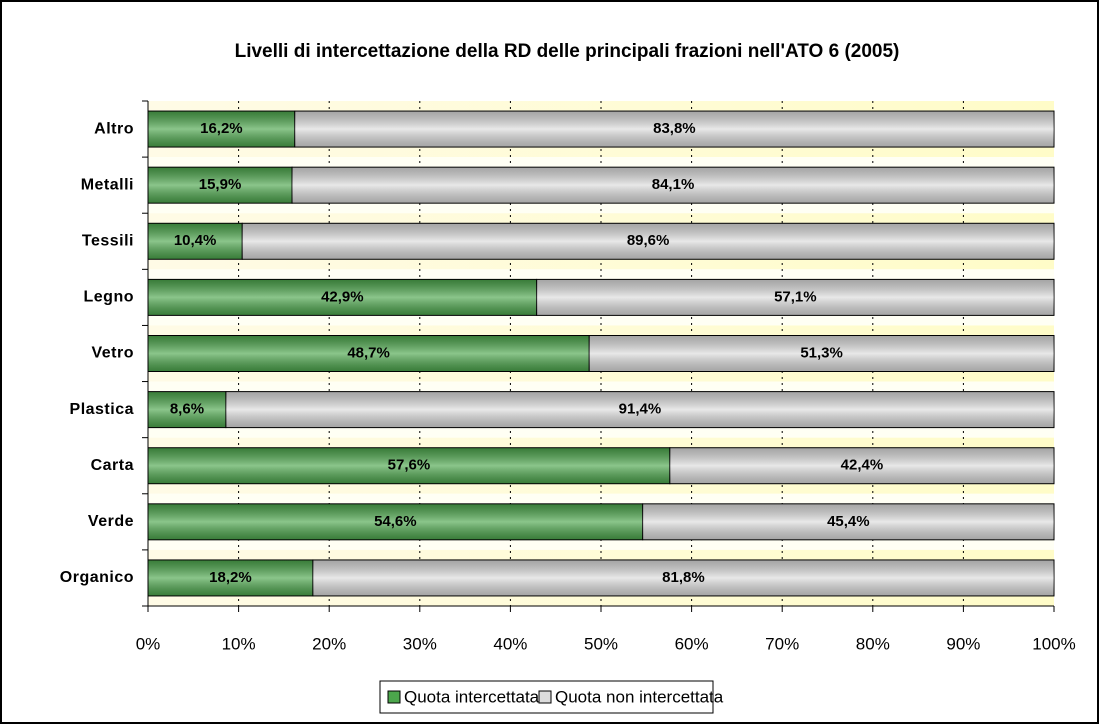 The image size is (1099, 724). Describe the element at coordinates (368, 352) in the screenshot. I see `data-label: 48,7%` at that location.